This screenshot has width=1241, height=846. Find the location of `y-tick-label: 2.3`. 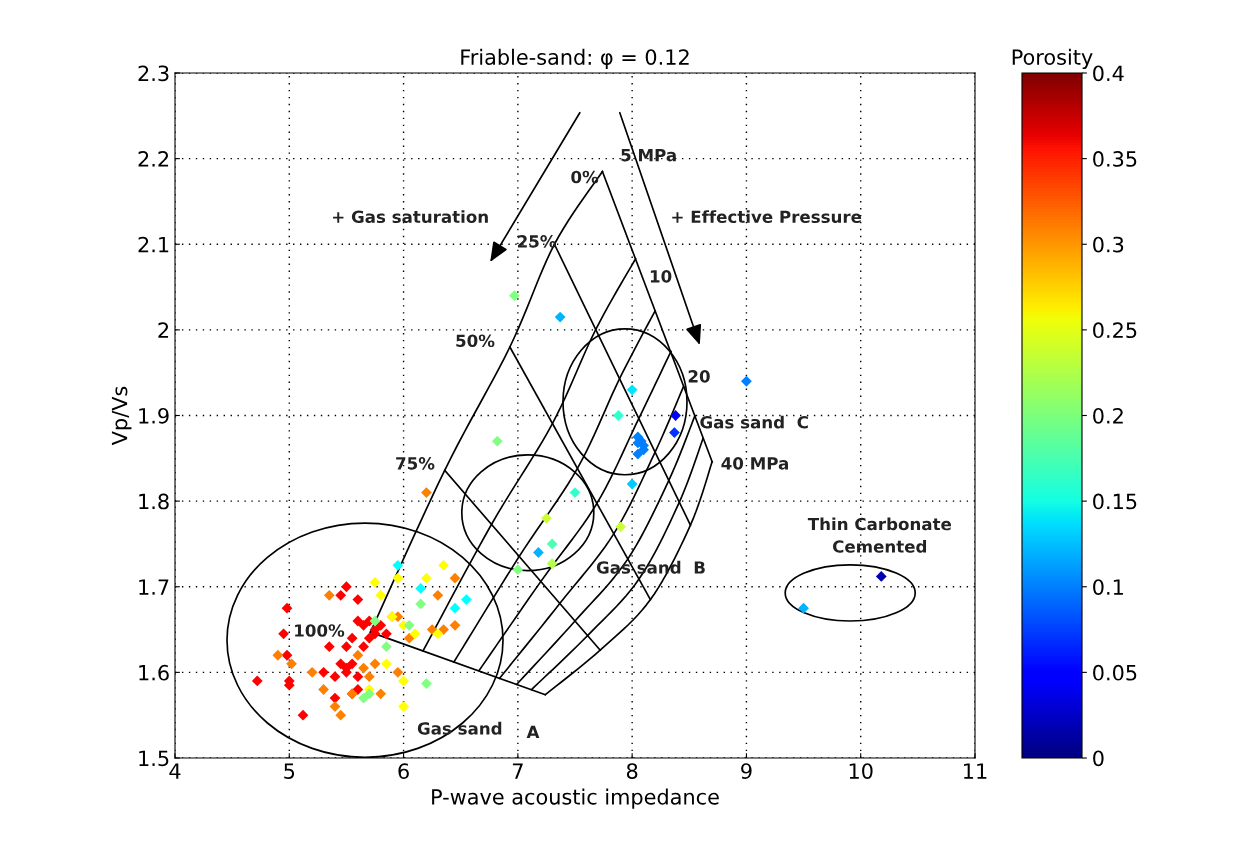

y-tick-label: 2.3 is located at coordinates (153, 73).